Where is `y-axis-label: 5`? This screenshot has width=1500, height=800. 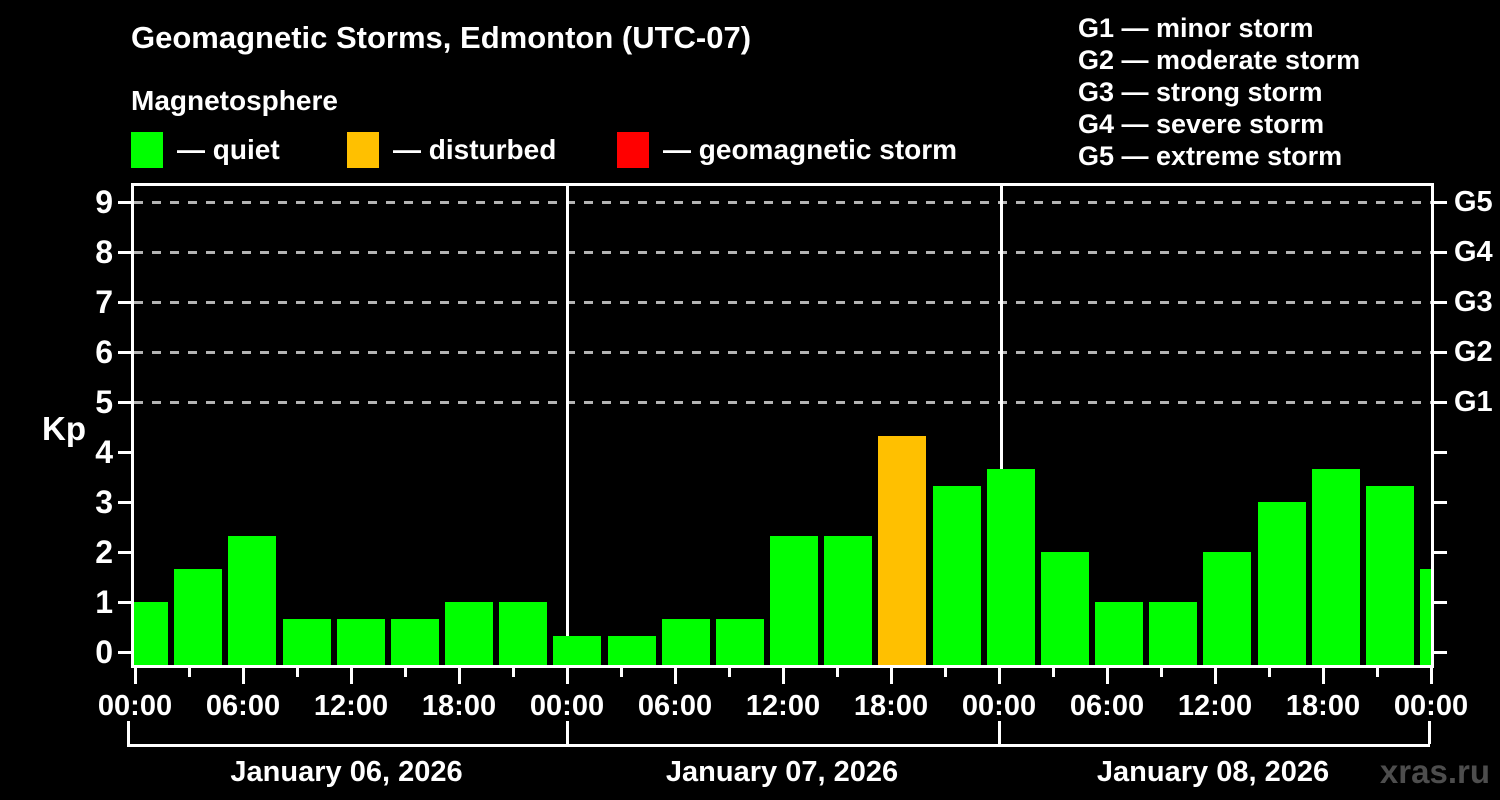 y-axis-label: 5 is located at coordinates (104, 402).